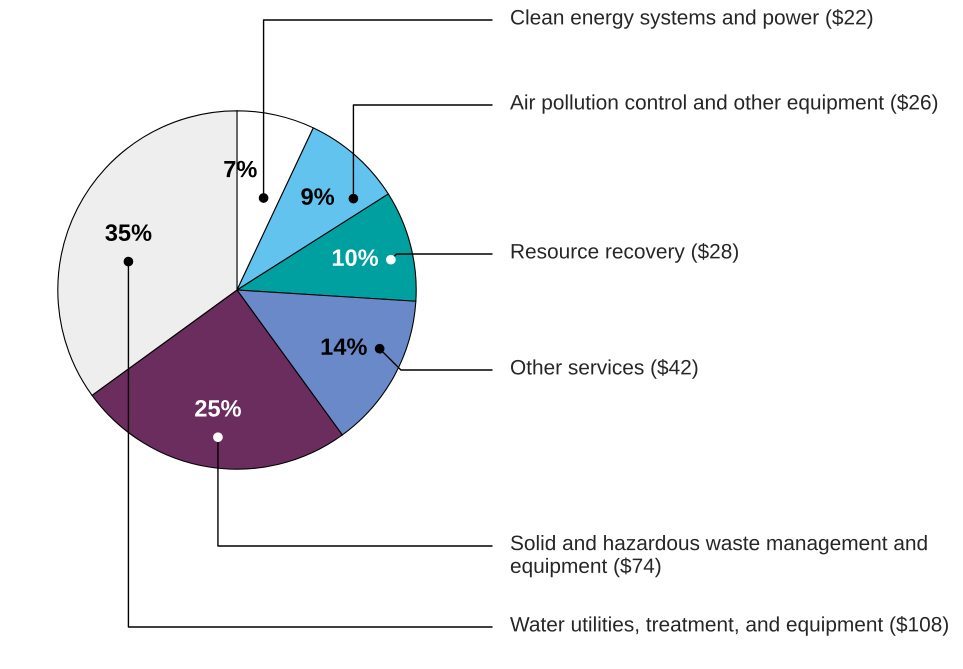 The height and width of the screenshot is (669, 963). Describe the element at coordinates (344, 346) in the screenshot. I see `data-label: 14%` at that location.